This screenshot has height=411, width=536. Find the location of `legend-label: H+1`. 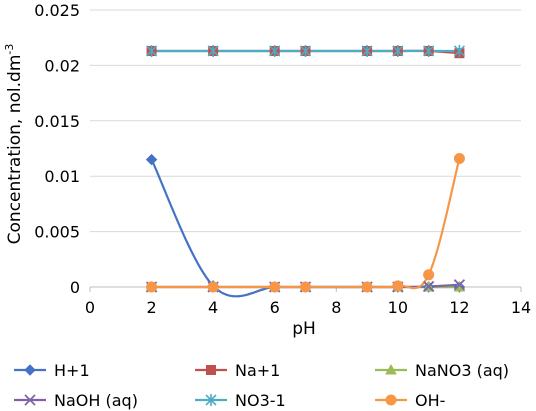

legend-label: H+1 is located at coordinates (72, 370).